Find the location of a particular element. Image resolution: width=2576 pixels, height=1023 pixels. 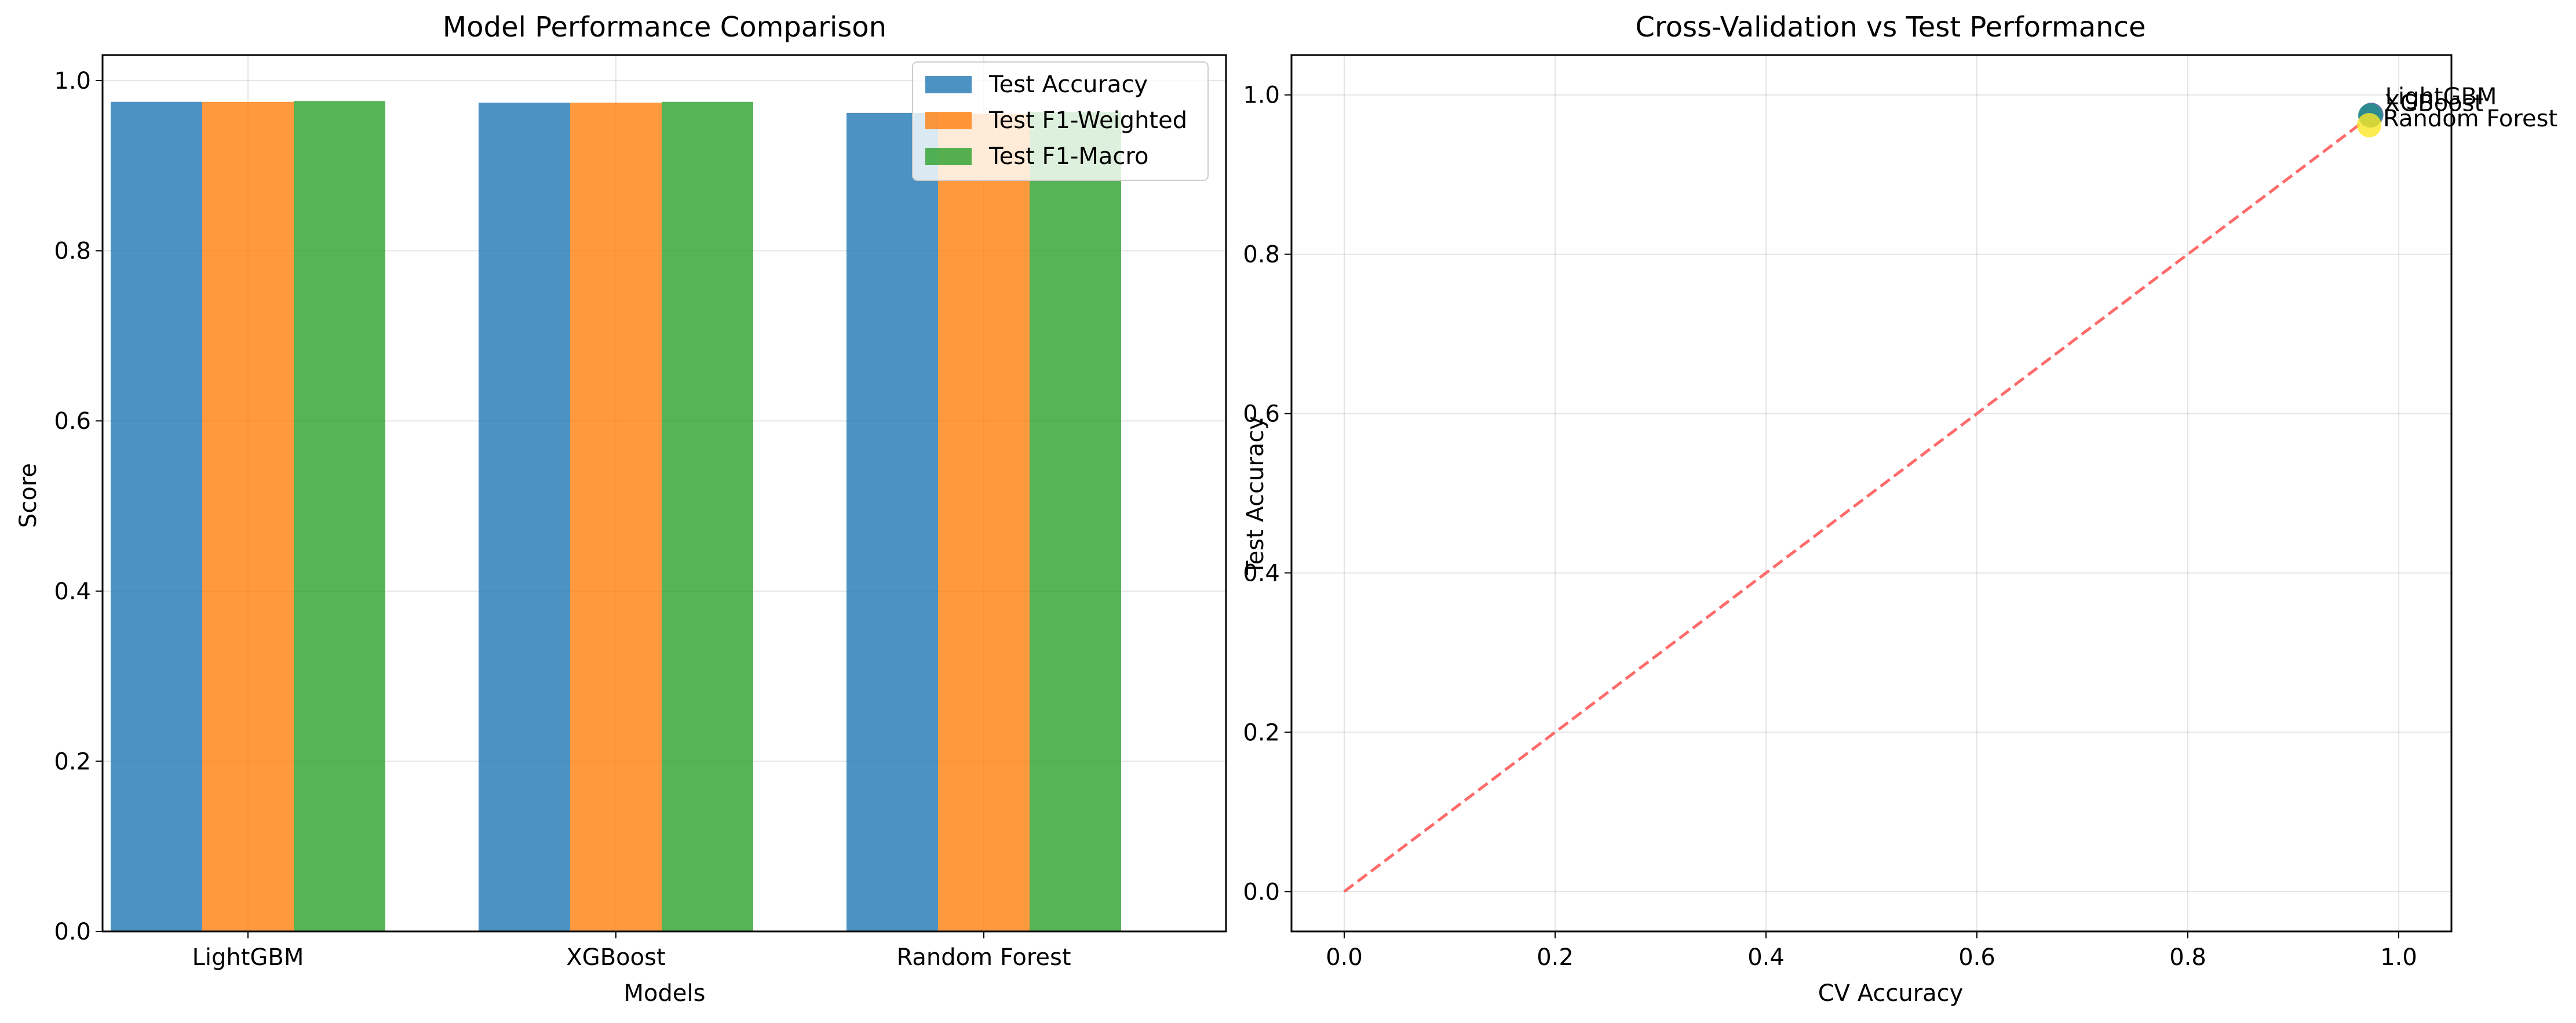

legend-label: Test F1-Weighted is located at coordinates (1087, 120).